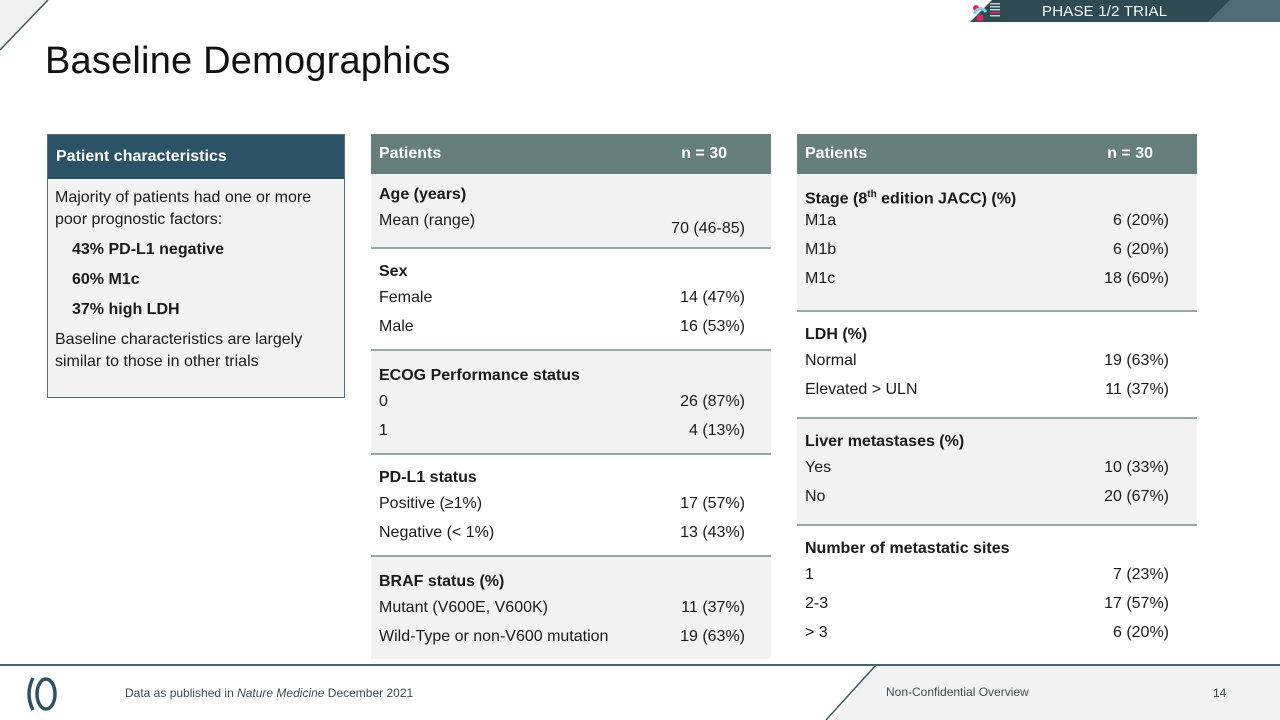 This screenshot has width=1280, height=720. Describe the element at coordinates (997, 634) in the screenshot. I see `table-row: > 3 6 (20%)` at that location.